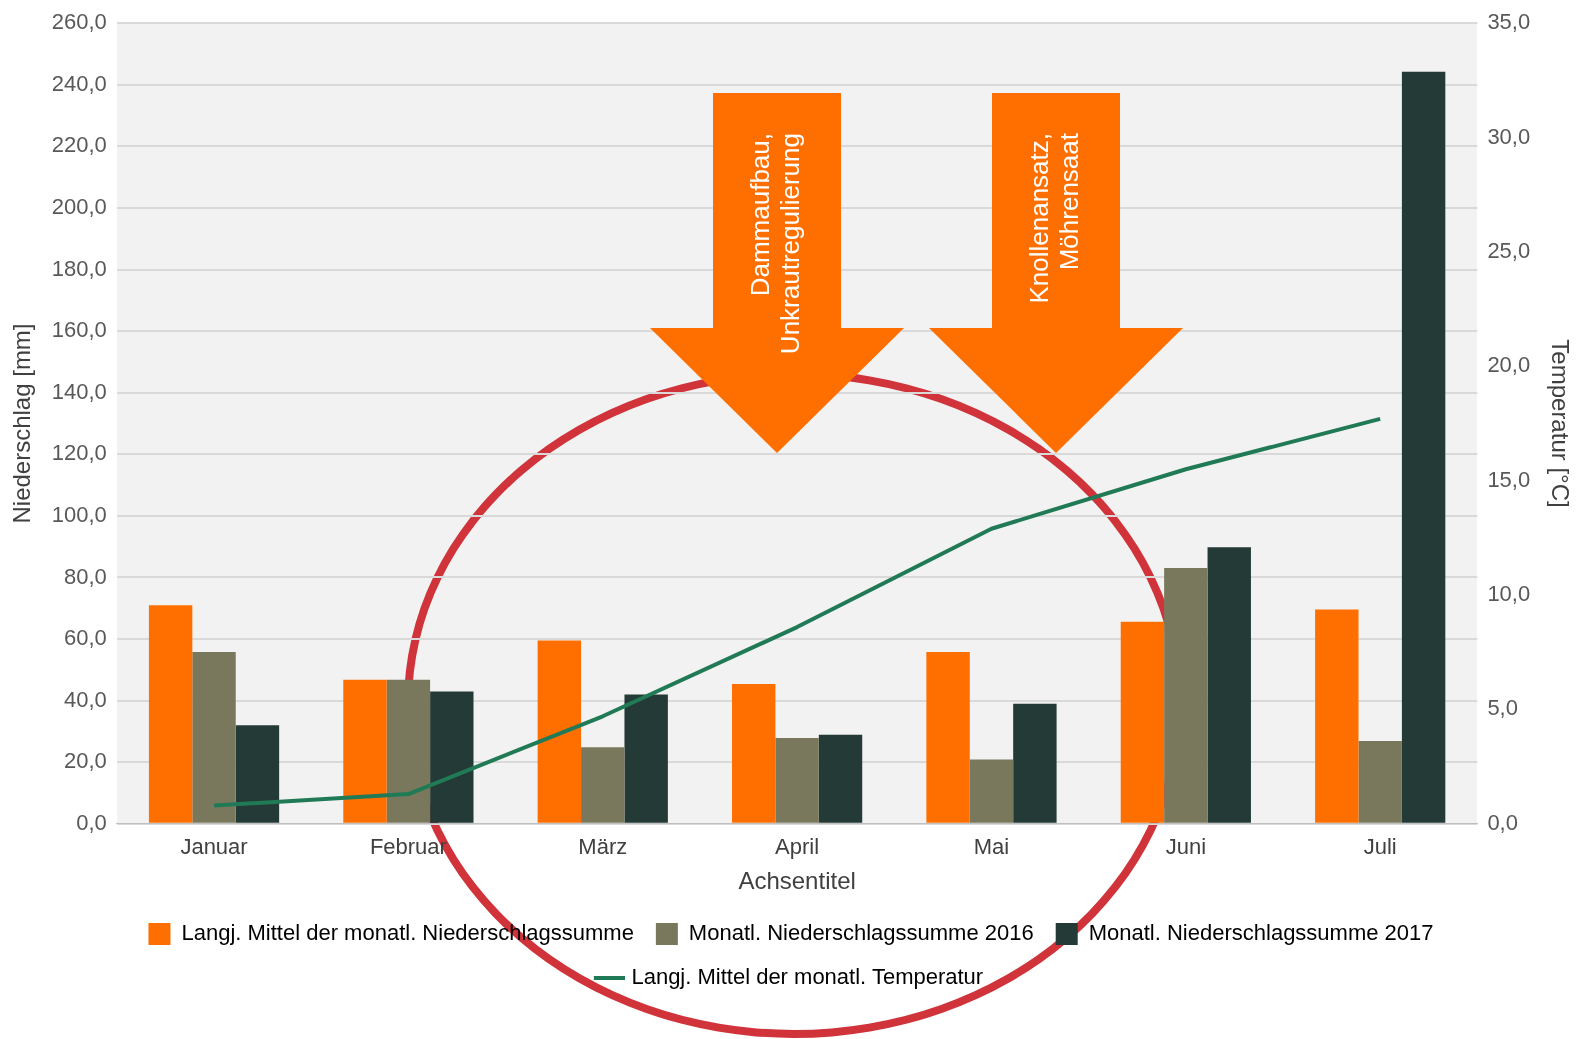 The width and height of the screenshot is (1587, 1039). What do you see at coordinates (807, 977) in the screenshot?
I see `legend-label: Langj. Mittel der monatl. Temperatur` at bounding box center [807, 977].